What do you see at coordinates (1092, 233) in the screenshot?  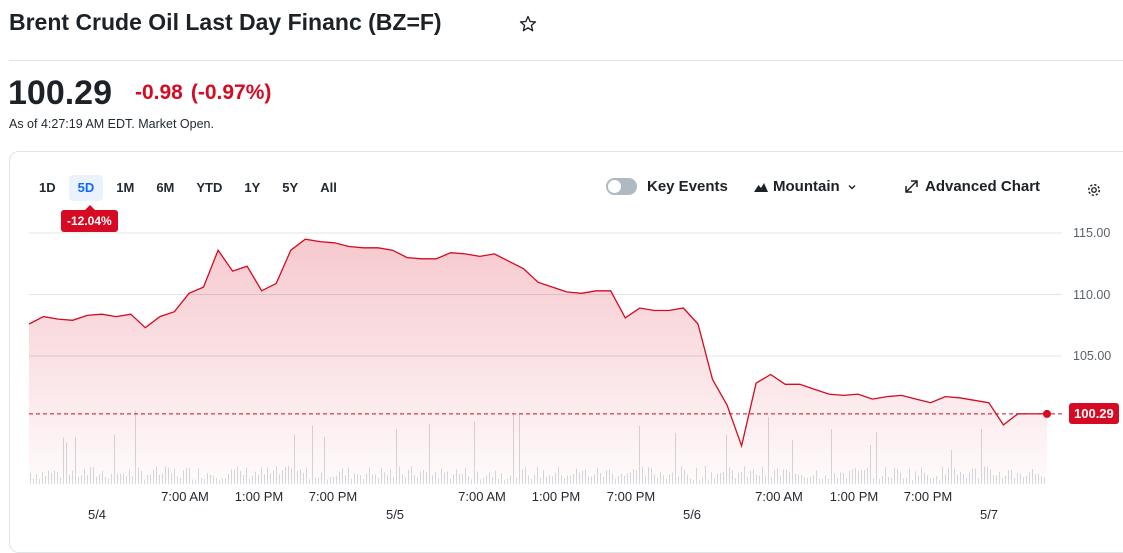 I see `y-tick-label: 115.00` at bounding box center [1092, 233].